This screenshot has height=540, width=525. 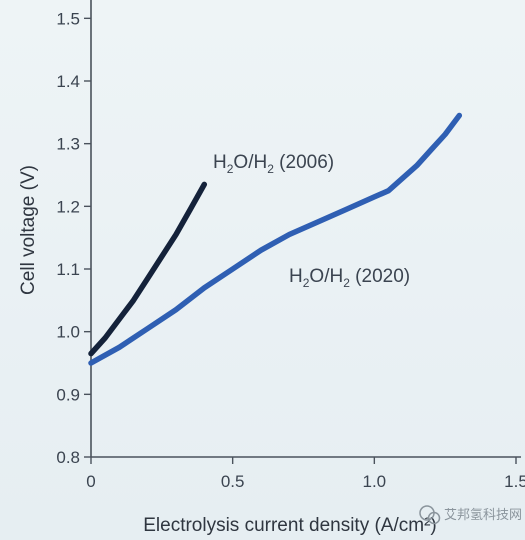 I want to click on watermark-text: 艾邦氢科技网, so click(x=483, y=515).